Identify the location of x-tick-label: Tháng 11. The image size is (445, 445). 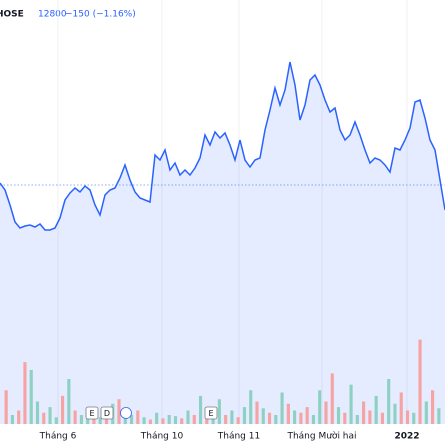
(238, 437).